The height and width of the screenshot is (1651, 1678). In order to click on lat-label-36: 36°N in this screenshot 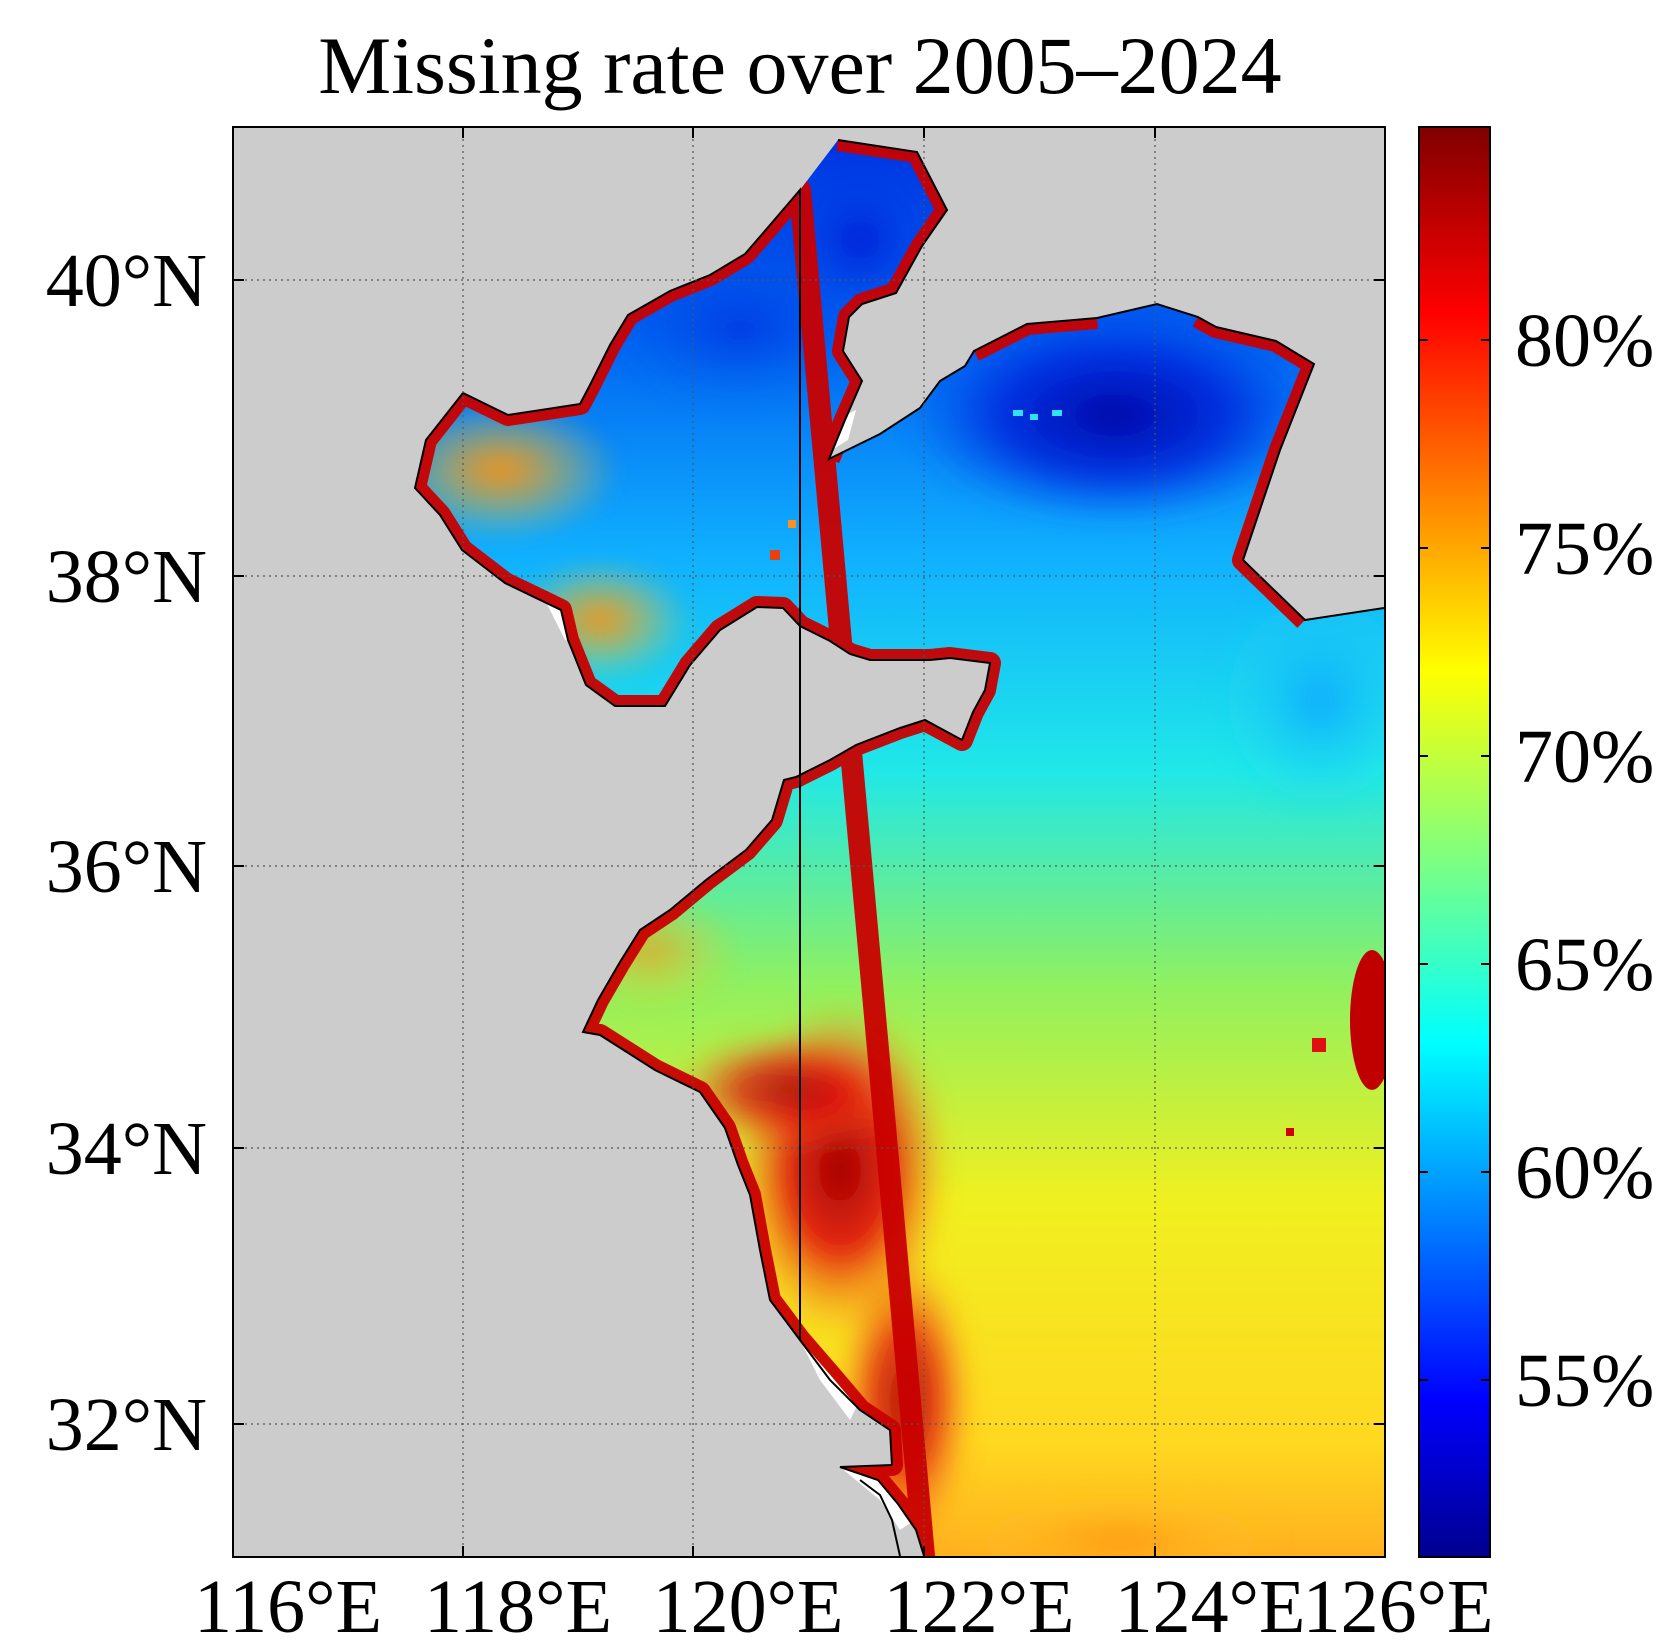, I will do `click(126, 867)`.